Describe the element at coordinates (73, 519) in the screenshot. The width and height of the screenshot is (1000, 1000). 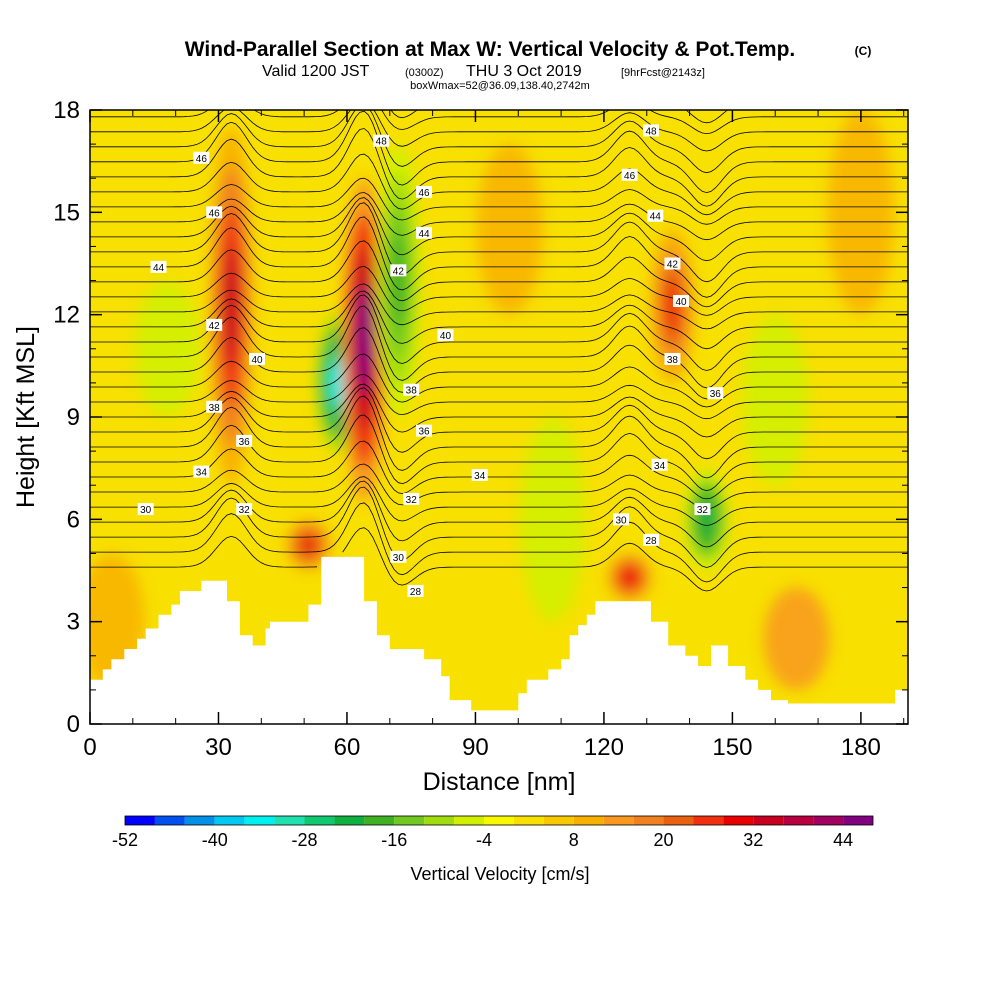
I see `y-tick-label: 6` at that location.